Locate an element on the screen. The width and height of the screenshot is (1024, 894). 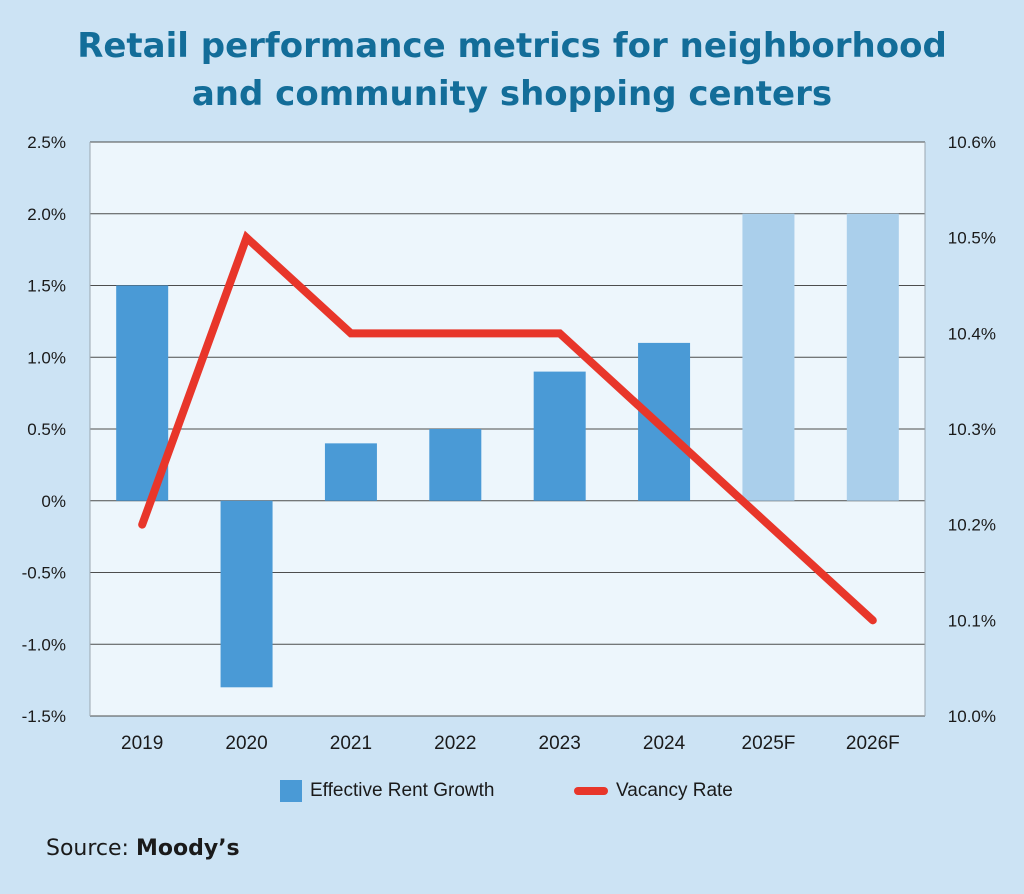
right-tick-label: 10.2% is located at coordinates (972, 525).